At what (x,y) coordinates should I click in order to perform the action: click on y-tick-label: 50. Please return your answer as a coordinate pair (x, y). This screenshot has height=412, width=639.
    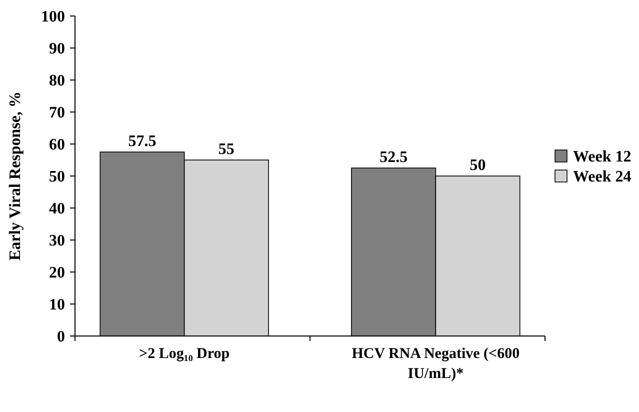
    Looking at the image, I should click on (57, 177).